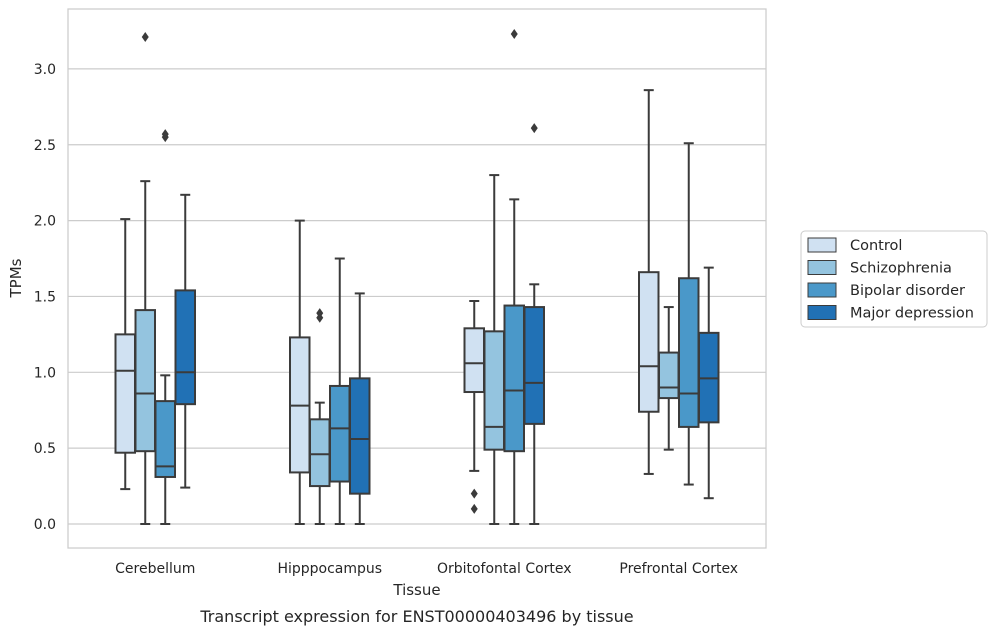 Image resolution: width=997 pixels, height=634 pixels. What do you see at coordinates (45, 449) in the screenshot?
I see `y-tick-label: 0.5` at bounding box center [45, 449].